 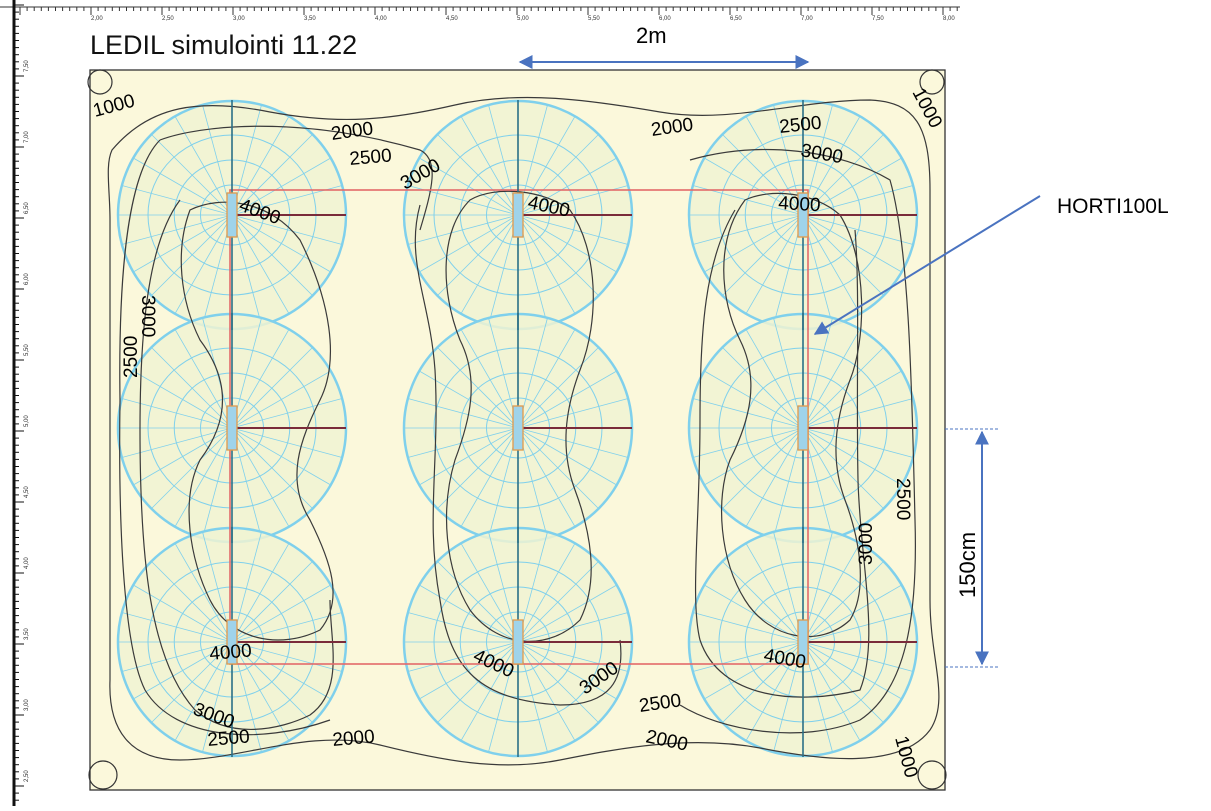 What do you see at coordinates (949, 19) in the screenshot?
I see `ruler-top-label: 8,00` at bounding box center [949, 19].